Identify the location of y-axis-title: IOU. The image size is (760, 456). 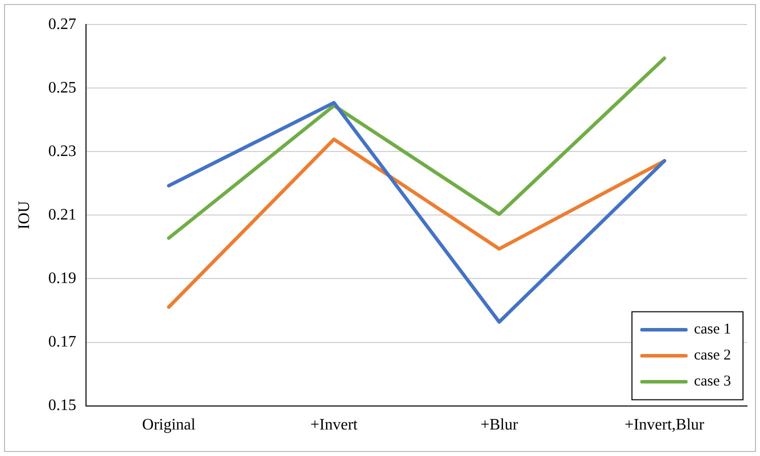
(24, 215).